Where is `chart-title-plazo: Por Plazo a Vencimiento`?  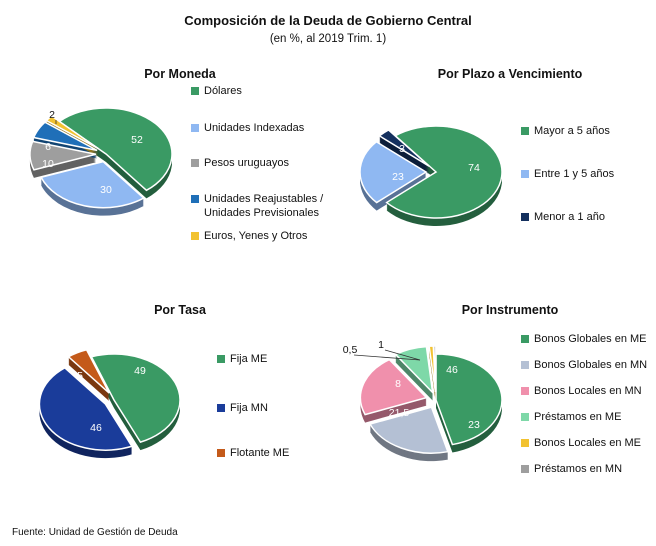
chart-title-plazo: Por Plazo a Vencimiento is located at coordinates (510, 74).